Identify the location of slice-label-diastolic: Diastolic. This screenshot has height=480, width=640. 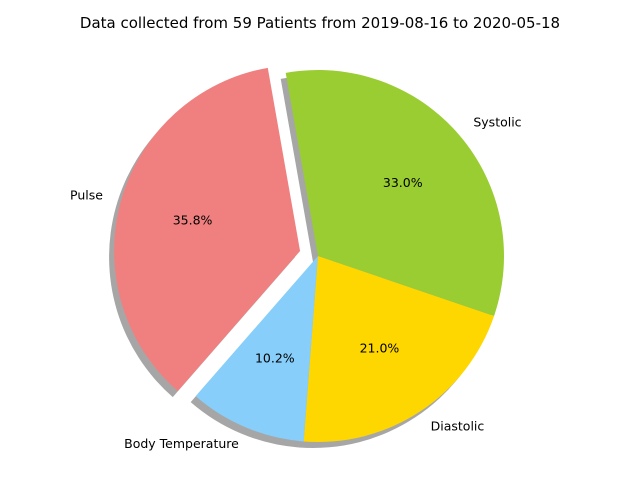
(458, 425).